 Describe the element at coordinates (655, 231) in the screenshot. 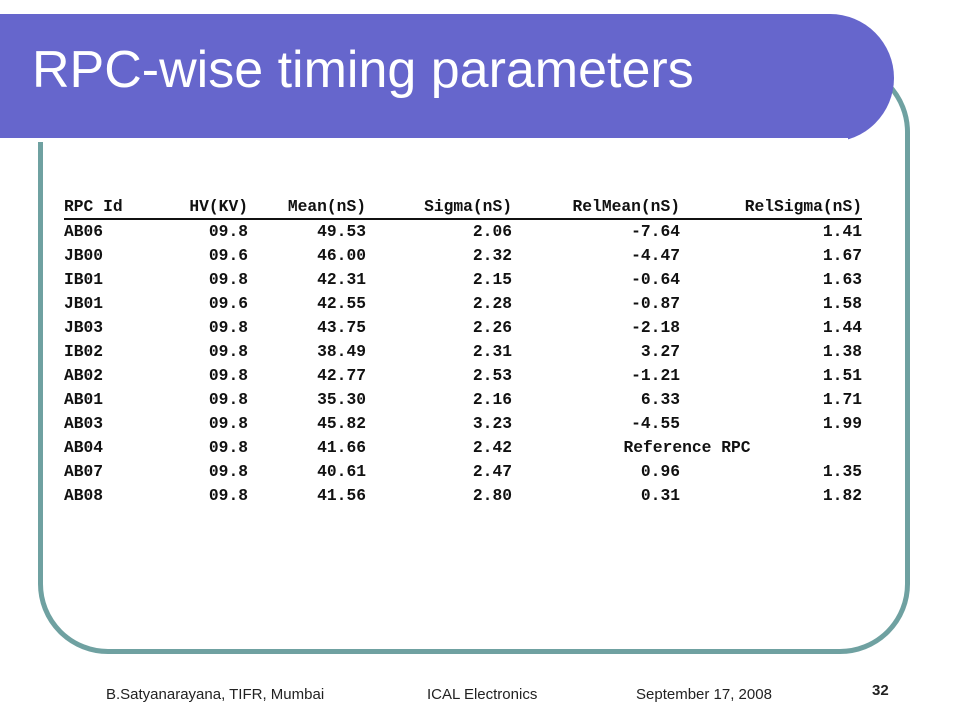

I see `cell-rel-mean: -7.64` at that location.